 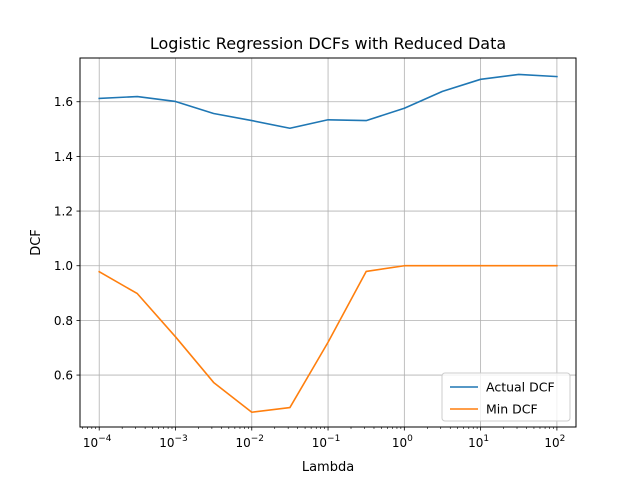 What do you see at coordinates (36, 242) in the screenshot?
I see `y-axis-label: DCF` at bounding box center [36, 242].